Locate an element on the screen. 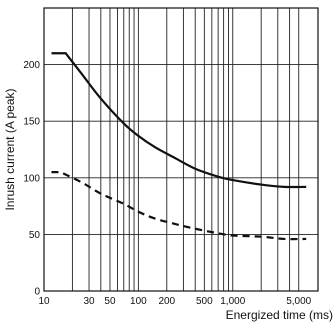 Image resolution: width=334 pixels, height=324 pixels. x-tick-labels: 10 30 50 100 200 500 1,000 5,000 is located at coordinates (174, 301).